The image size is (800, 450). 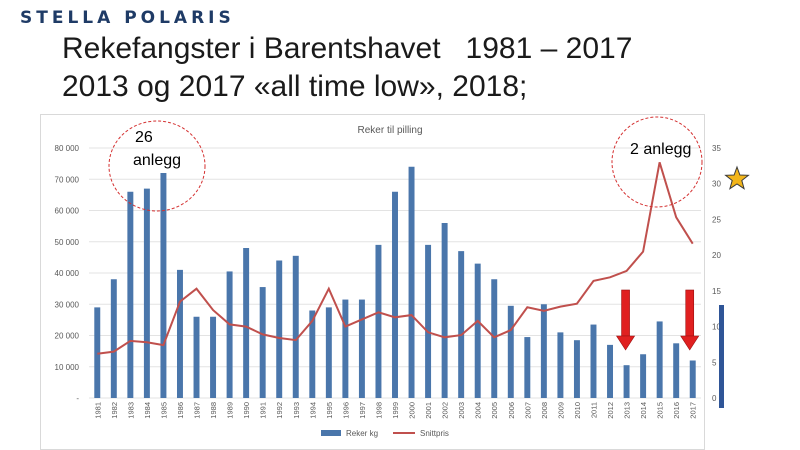 What do you see at coordinates (180, 410) in the screenshot?
I see `x-tick-label: 1986` at bounding box center [180, 410].